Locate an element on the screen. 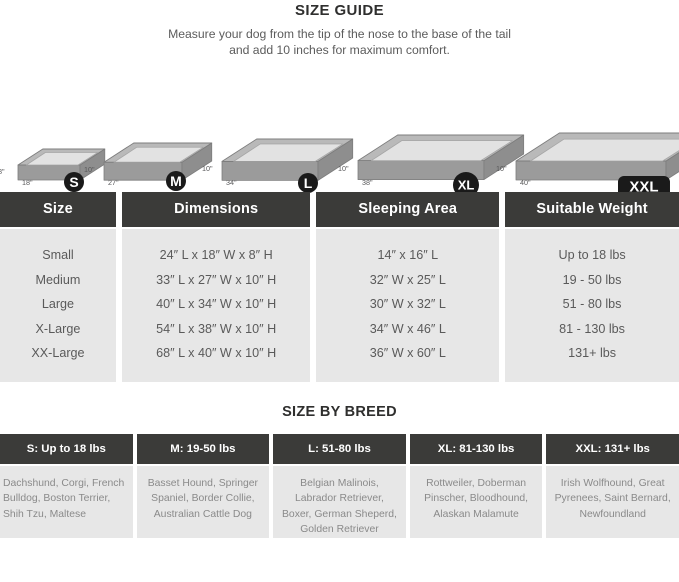 The width and height of the screenshot is (679, 582). bed-height-label-l: 10" is located at coordinates (207, 168).